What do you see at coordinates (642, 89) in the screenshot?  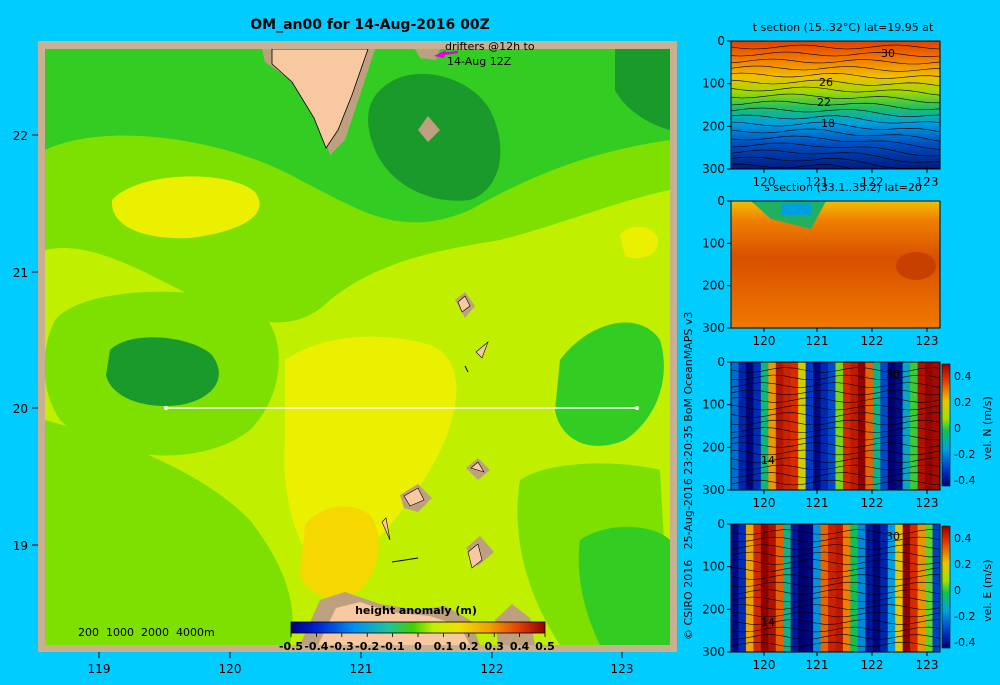 I see `sea-eddy-northeast` at bounding box center [642, 89].